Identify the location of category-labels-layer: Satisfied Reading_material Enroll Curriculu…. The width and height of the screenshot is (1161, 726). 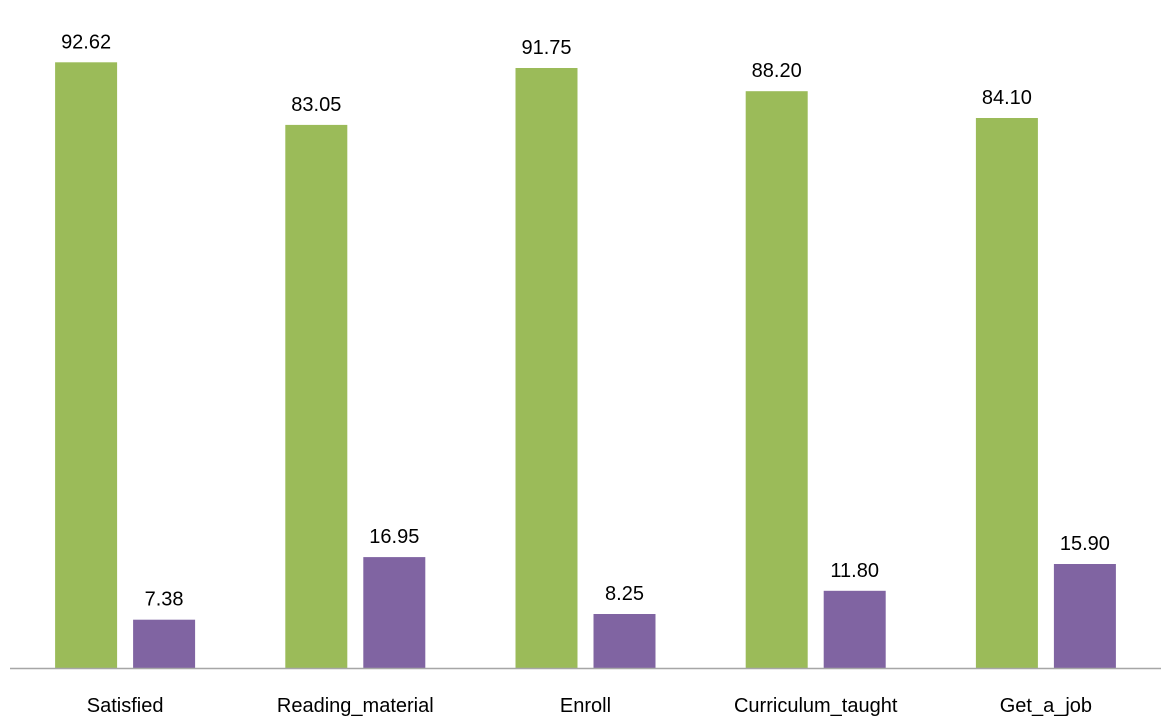
(589, 706).